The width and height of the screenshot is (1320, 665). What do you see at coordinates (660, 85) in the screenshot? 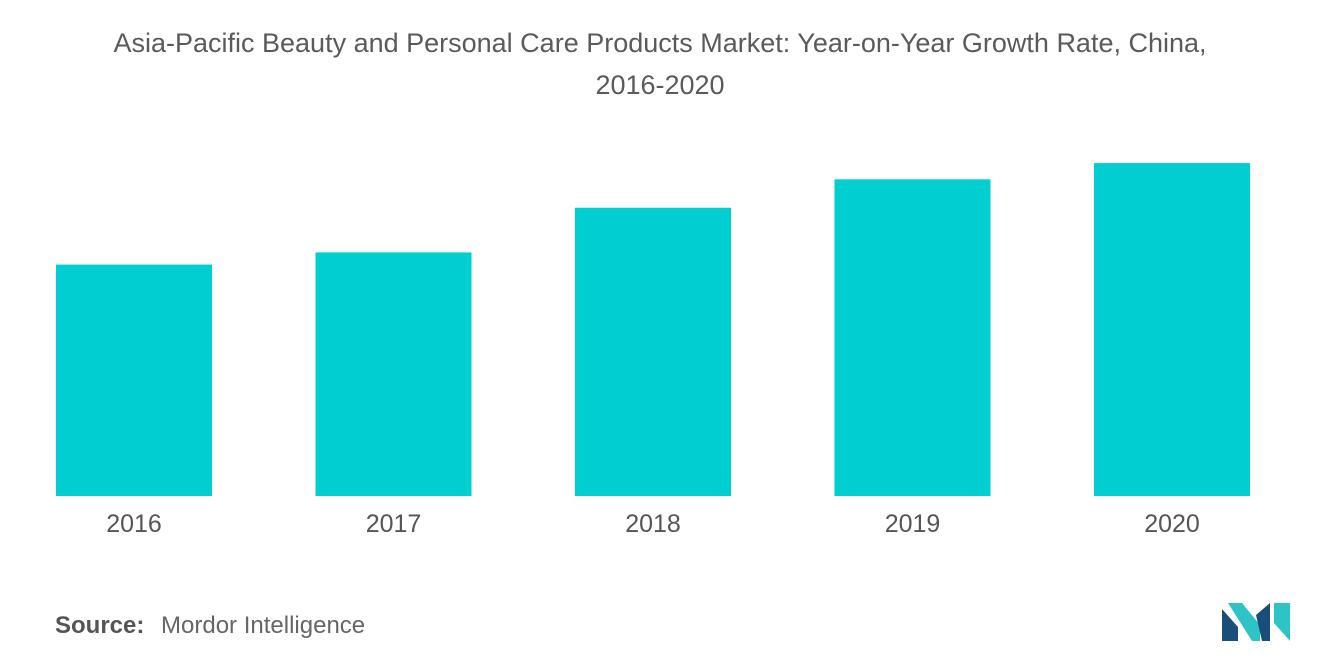
I see `chart-title-line-2: 2016-2020` at bounding box center [660, 85].